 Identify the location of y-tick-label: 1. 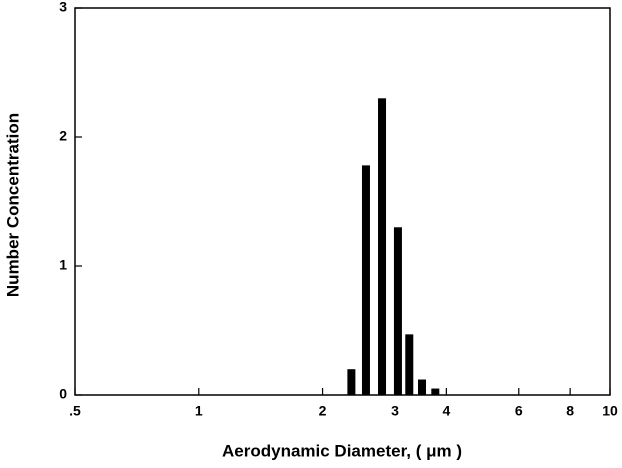
(63, 265).